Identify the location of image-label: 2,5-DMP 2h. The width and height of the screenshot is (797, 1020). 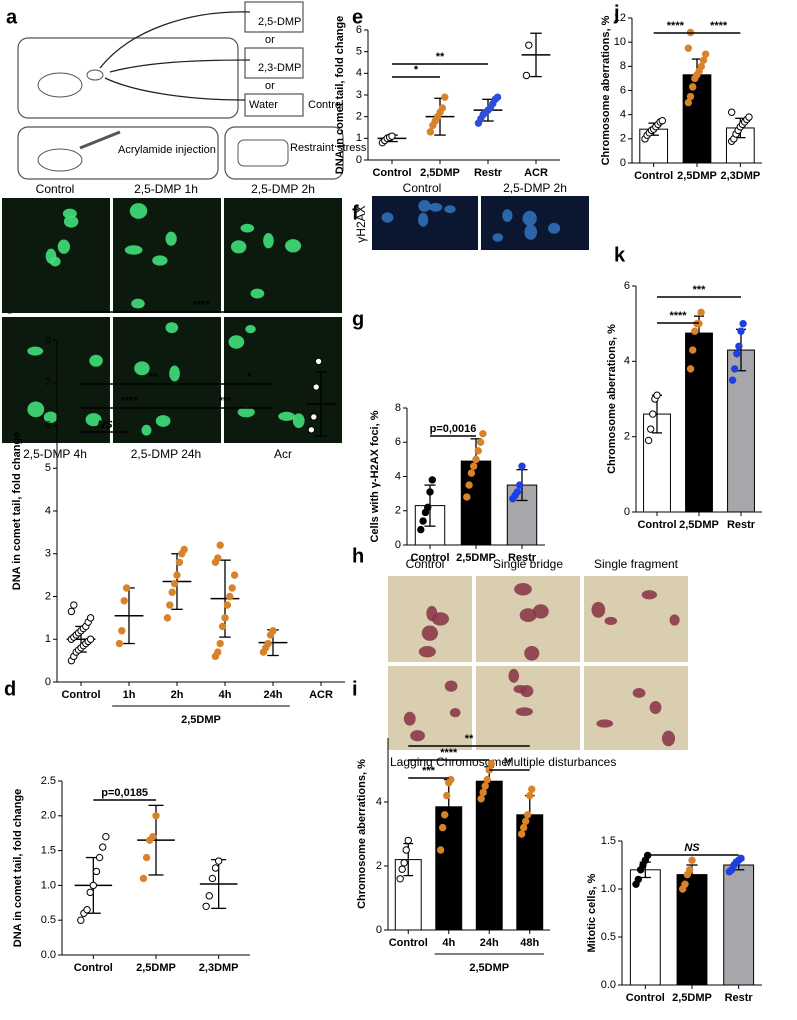
(535, 188).